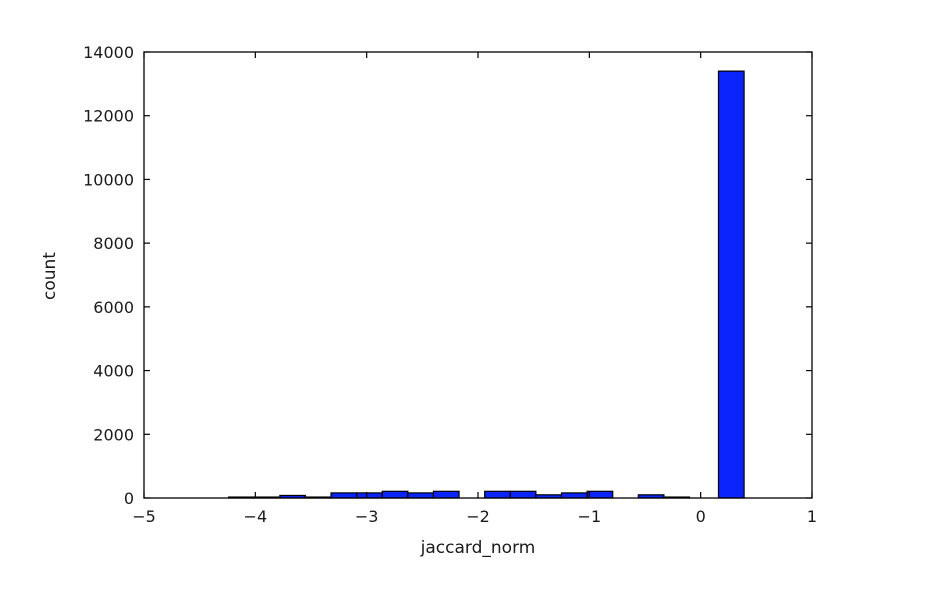 This screenshot has height=594, width=932. I want to click on x-tick-label-3: −2, so click(478, 516).